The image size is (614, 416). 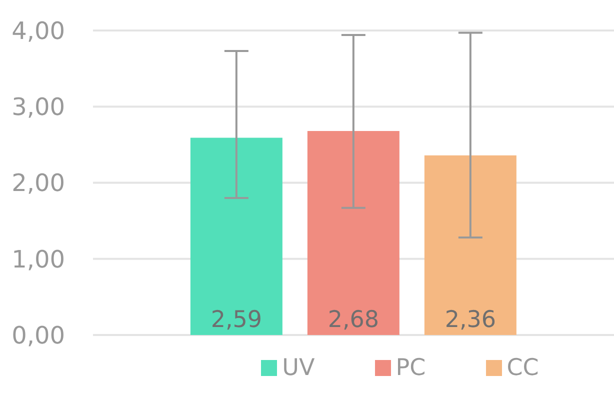 I want to click on y-tick-label: 0,00, so click(x=38, y=336).